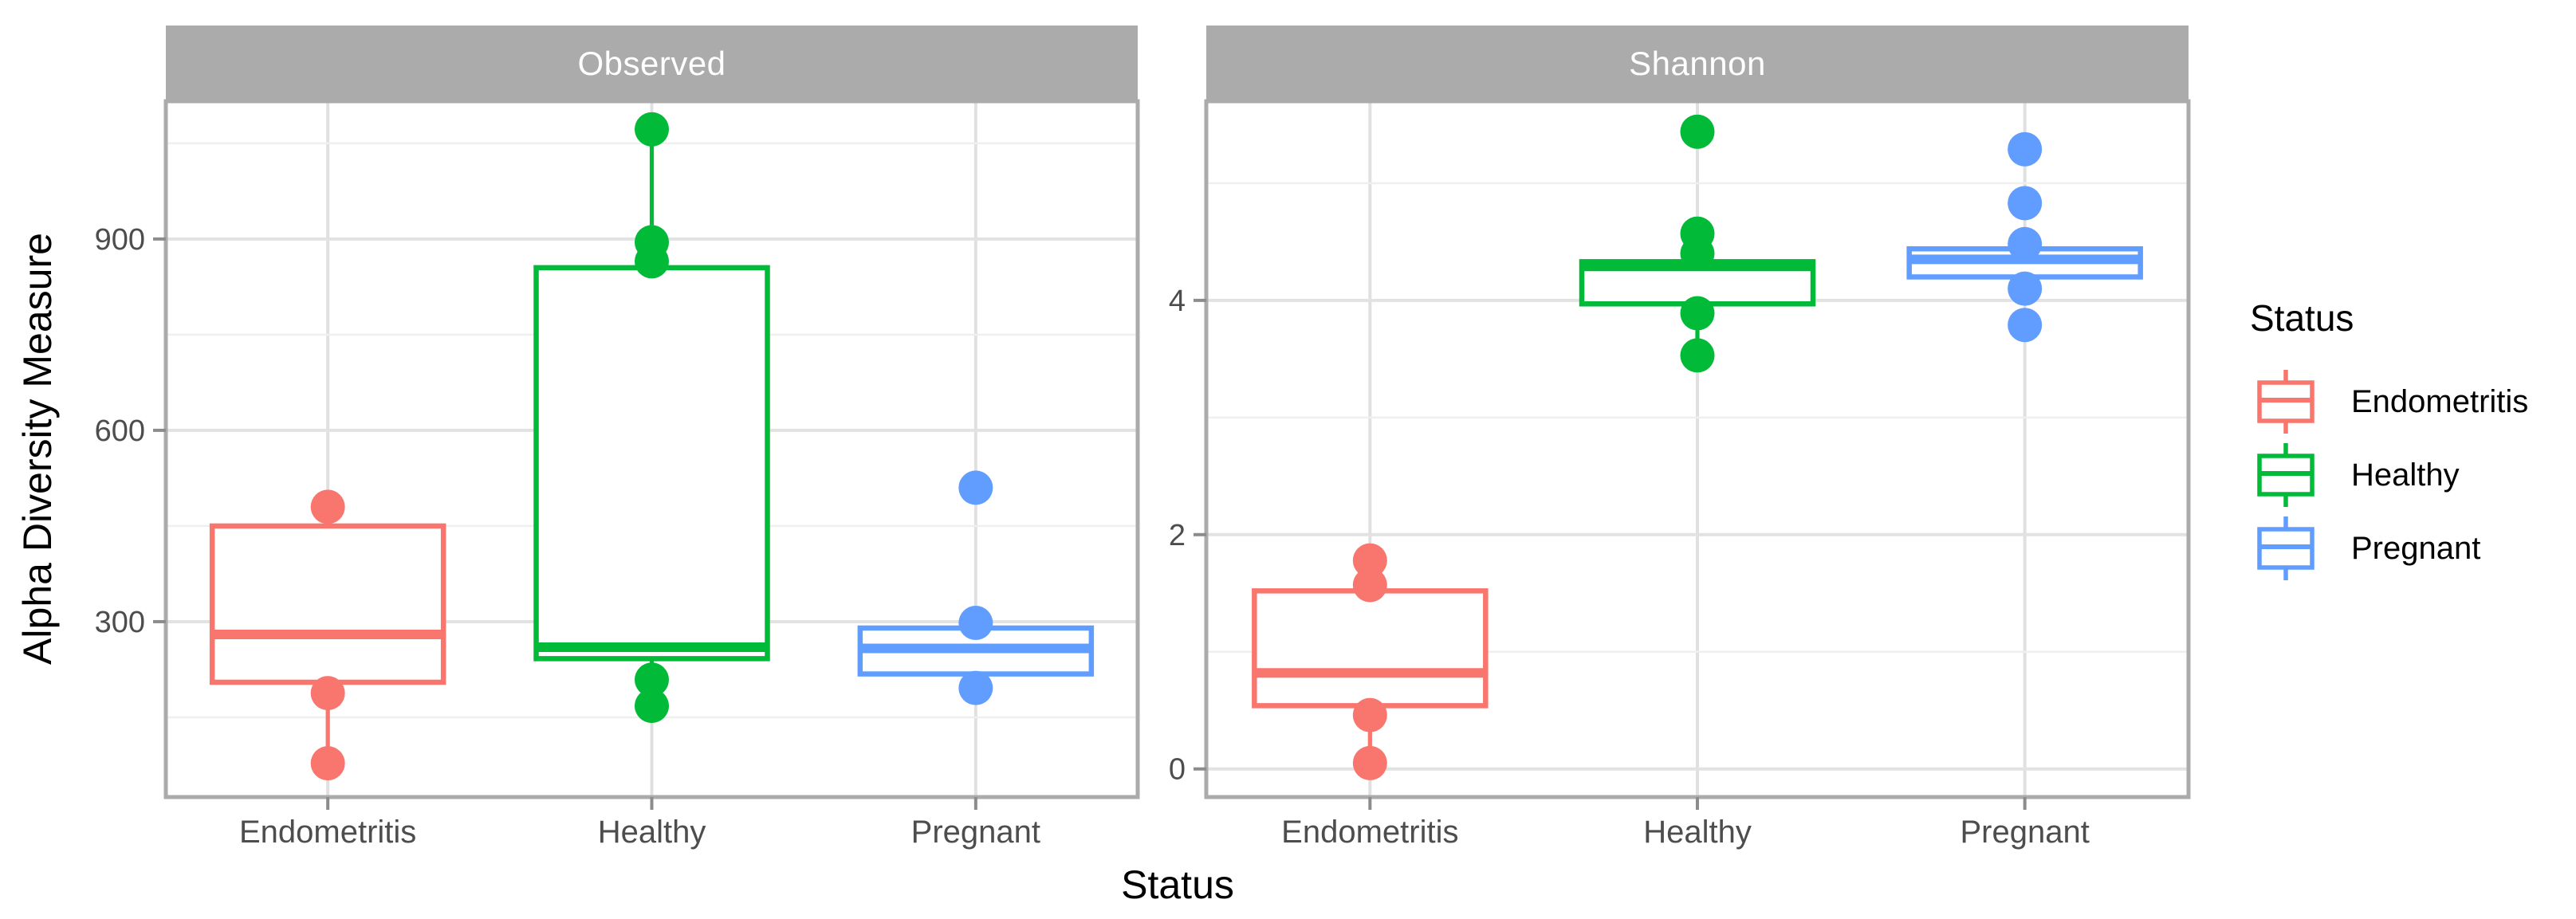 The image size is (2576, 919). Describe the element at coordinates (1371, 648) in the screenshot. I see `box-shannon-endometritis` at that location.